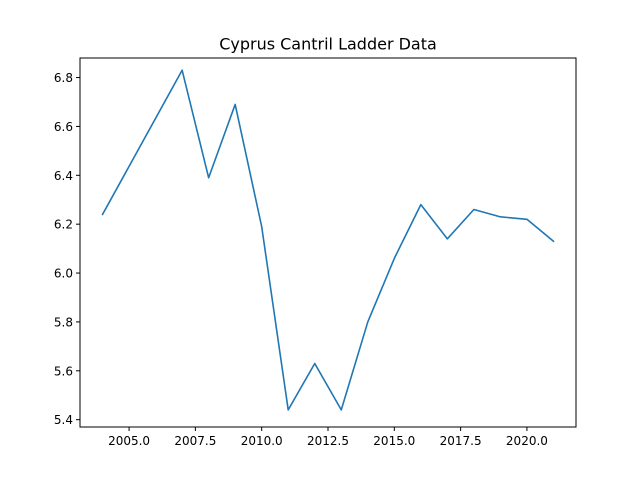 This screenshot has width=640, height=480. I want to click on y-tick-label: 6.2, so click(63, 225).